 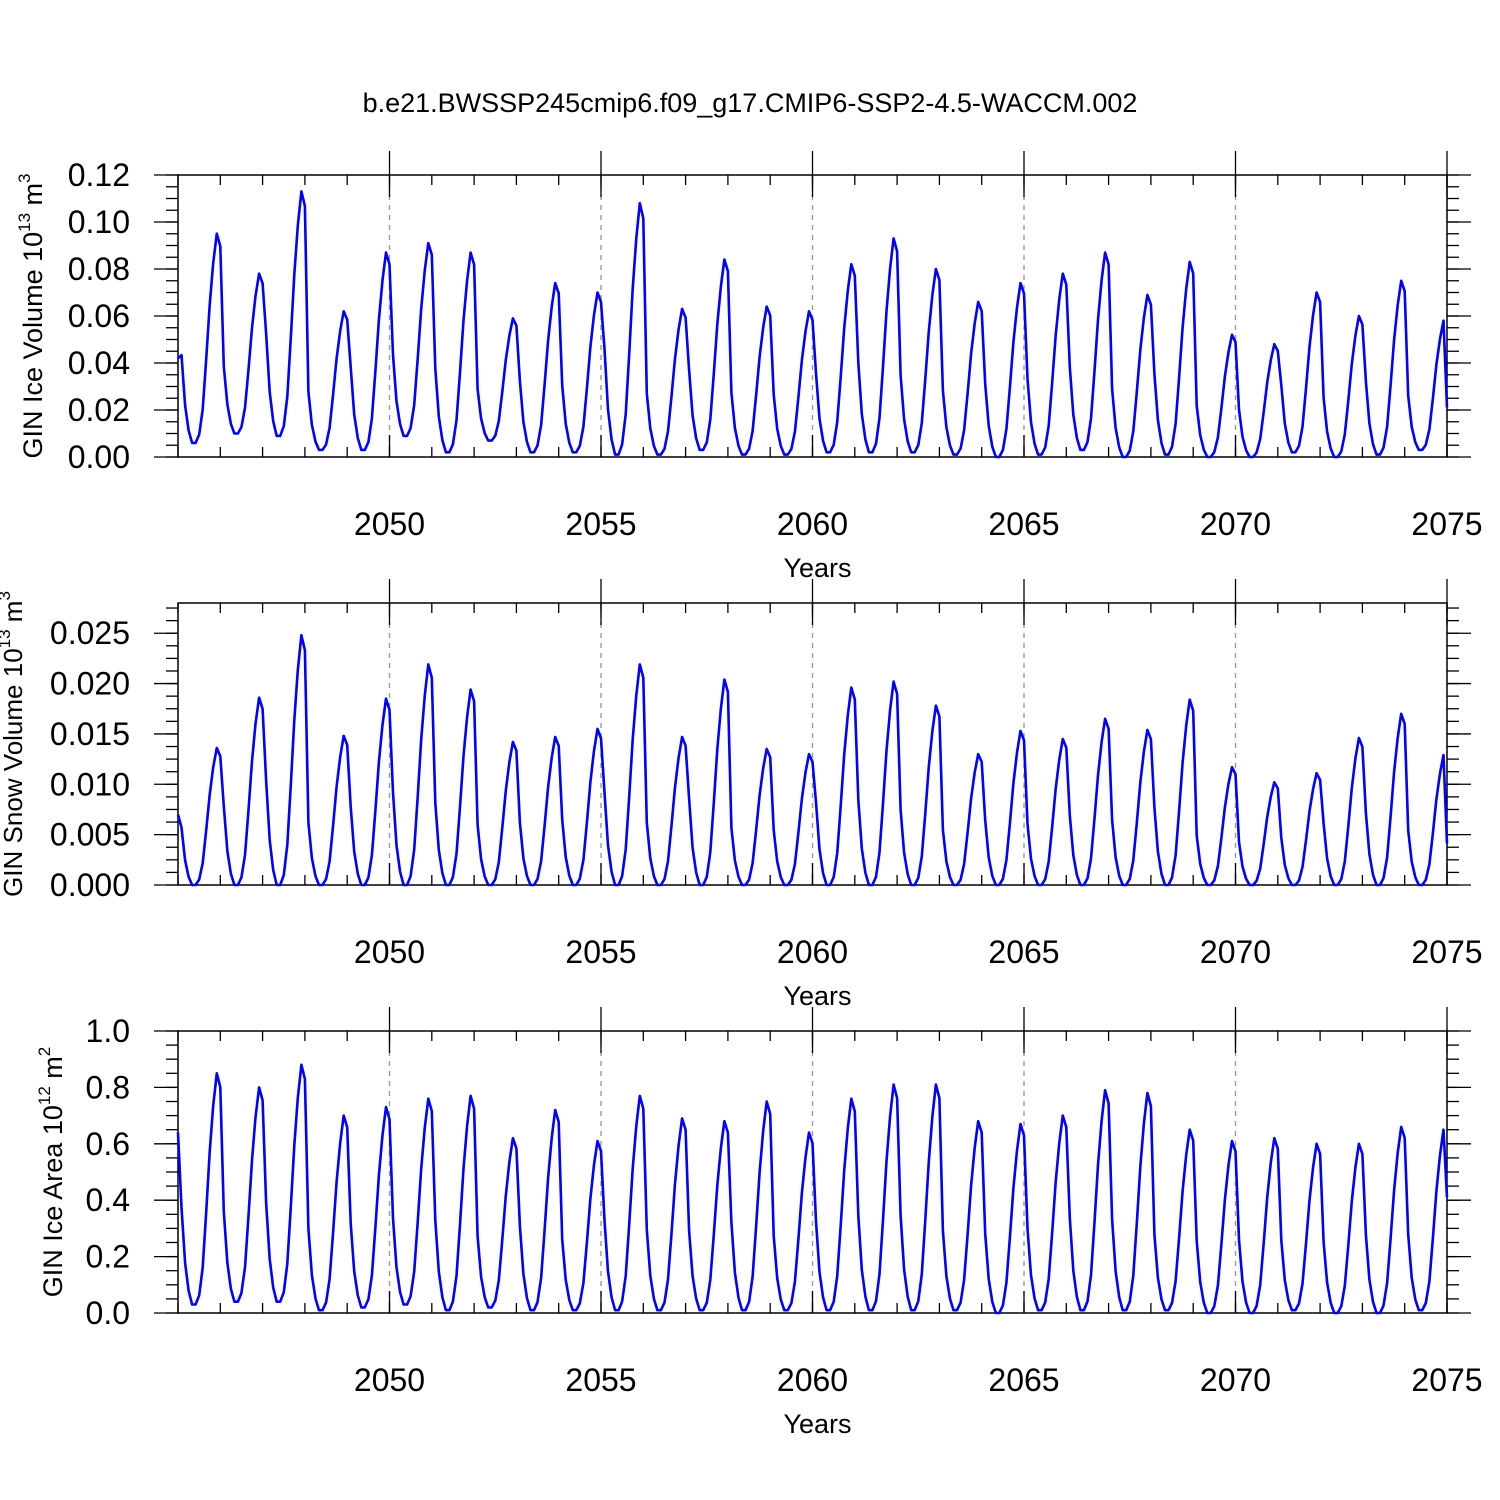 What do you see at coordinates (99, 269) in the screenshot?
I see `y-tick-label: 0.08` at bounding box center [99, 269].